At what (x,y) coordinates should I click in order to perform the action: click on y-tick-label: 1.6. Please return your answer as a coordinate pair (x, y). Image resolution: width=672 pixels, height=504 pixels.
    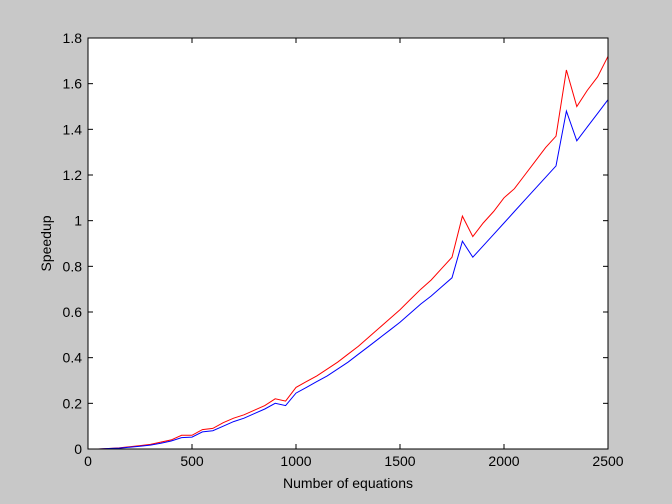
    Looking at the image, I should click on (73, 84).